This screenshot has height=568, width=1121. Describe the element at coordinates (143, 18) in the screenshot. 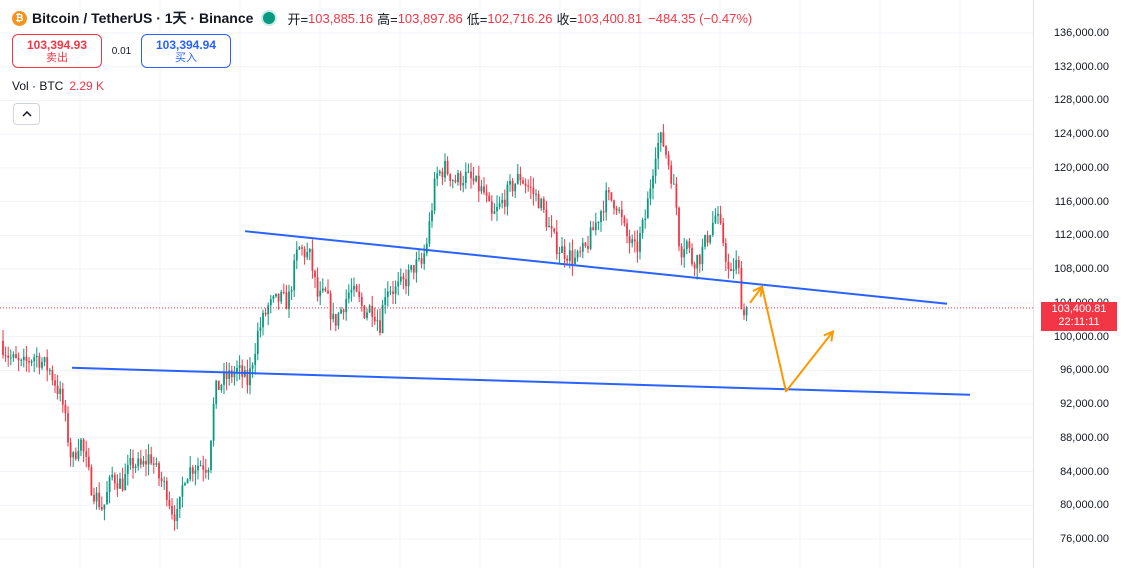

I see `symbol-title: Bitcoin / TetherUS · 1天 · Binance` at that location.